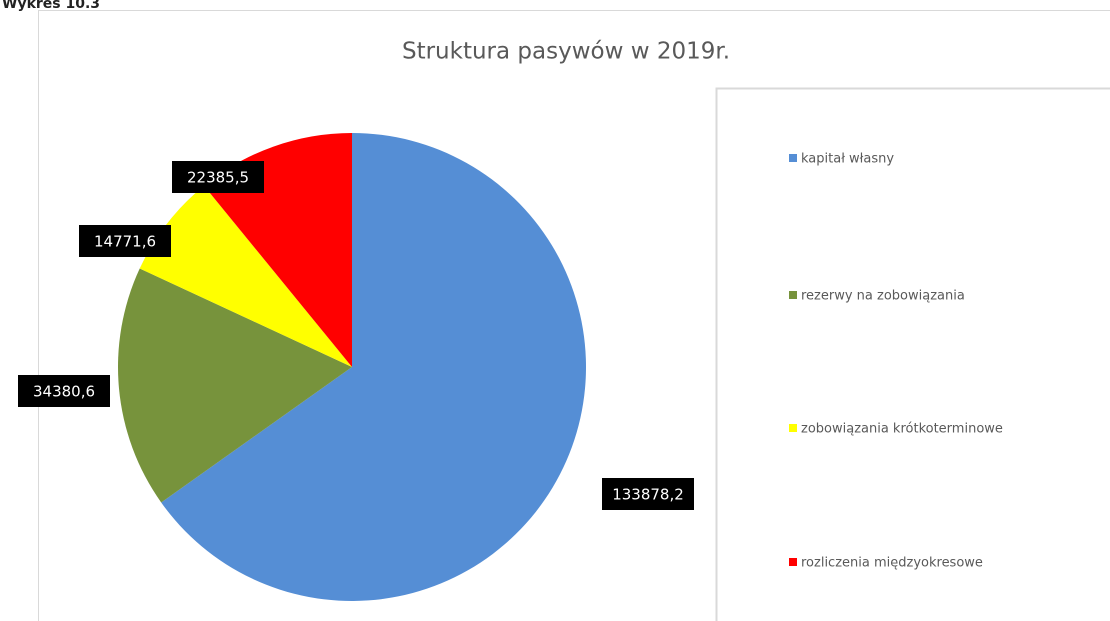 The height and width of the screenshot is (621, 1110). I want to click on data-label: 34380,6, so click(64, 392).